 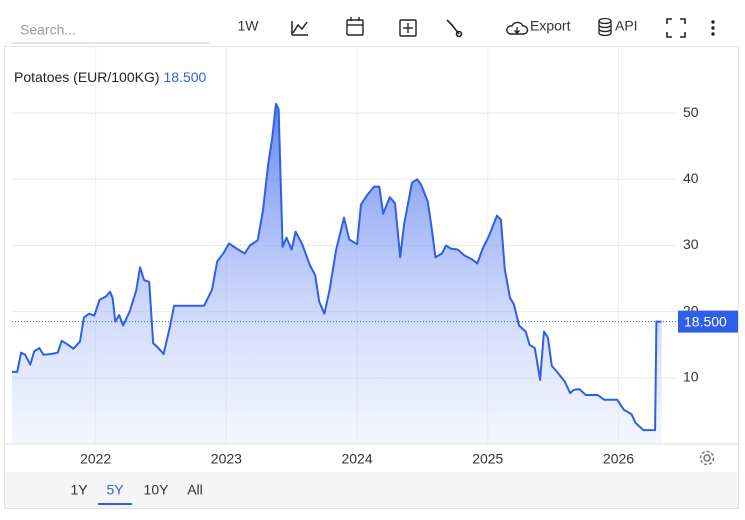 I want to click on y-tick-label: 40, so click(x=691, y=178).